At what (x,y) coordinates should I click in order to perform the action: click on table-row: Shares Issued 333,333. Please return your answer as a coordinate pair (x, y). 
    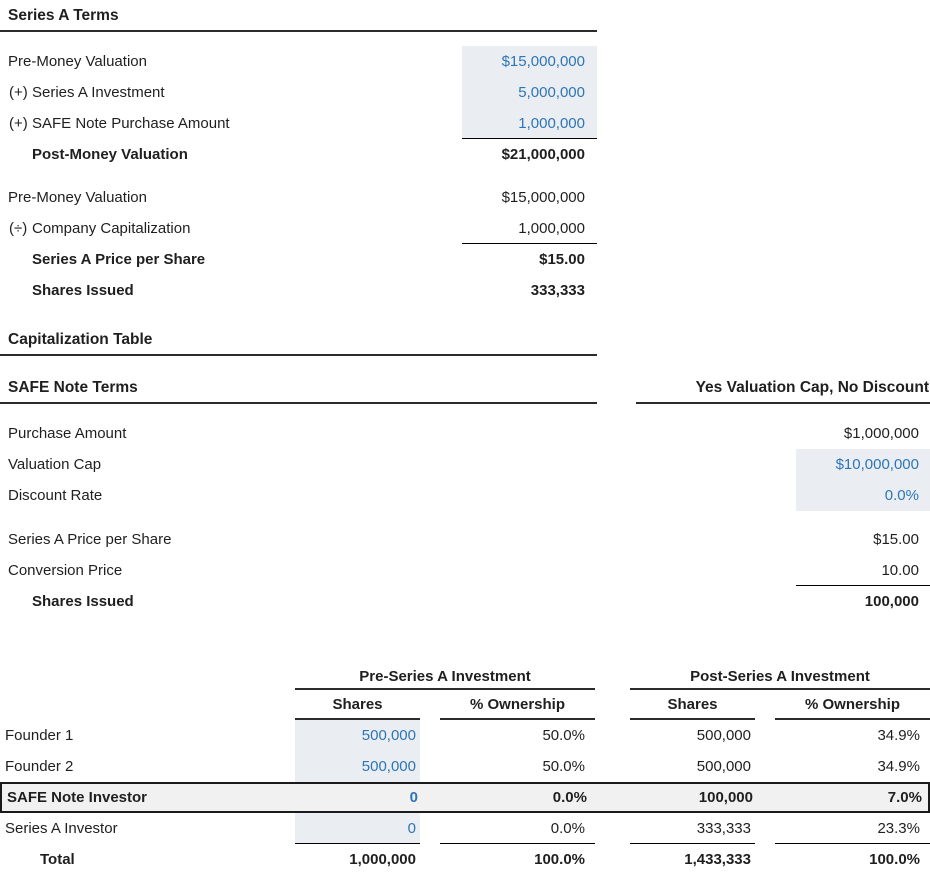
    Looking at the image, I should click on (298, 290).